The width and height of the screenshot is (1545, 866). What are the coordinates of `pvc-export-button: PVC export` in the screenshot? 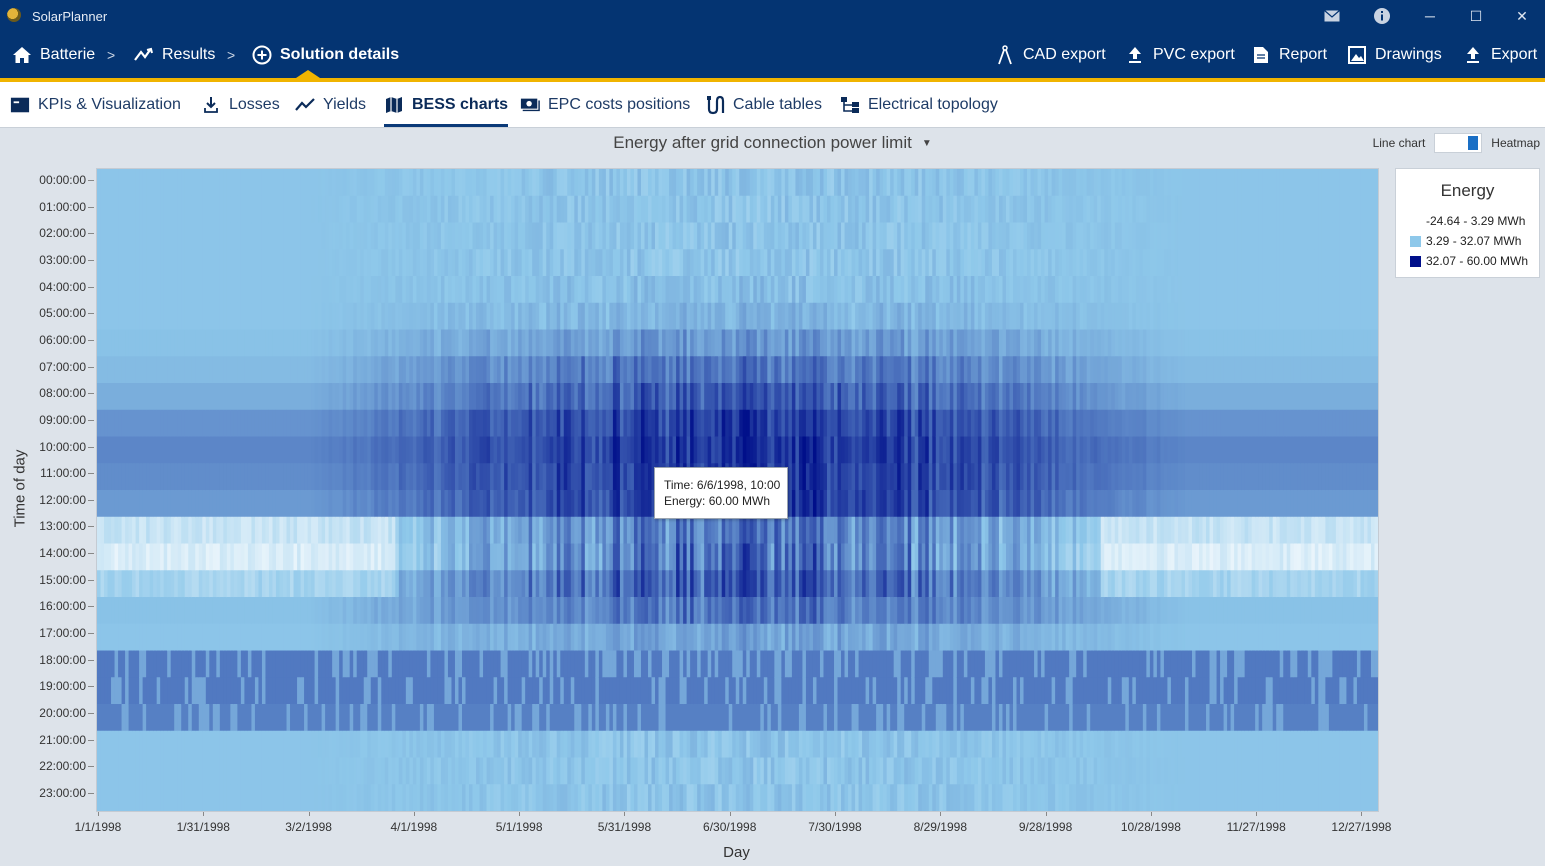 It's located at (1180, 55).